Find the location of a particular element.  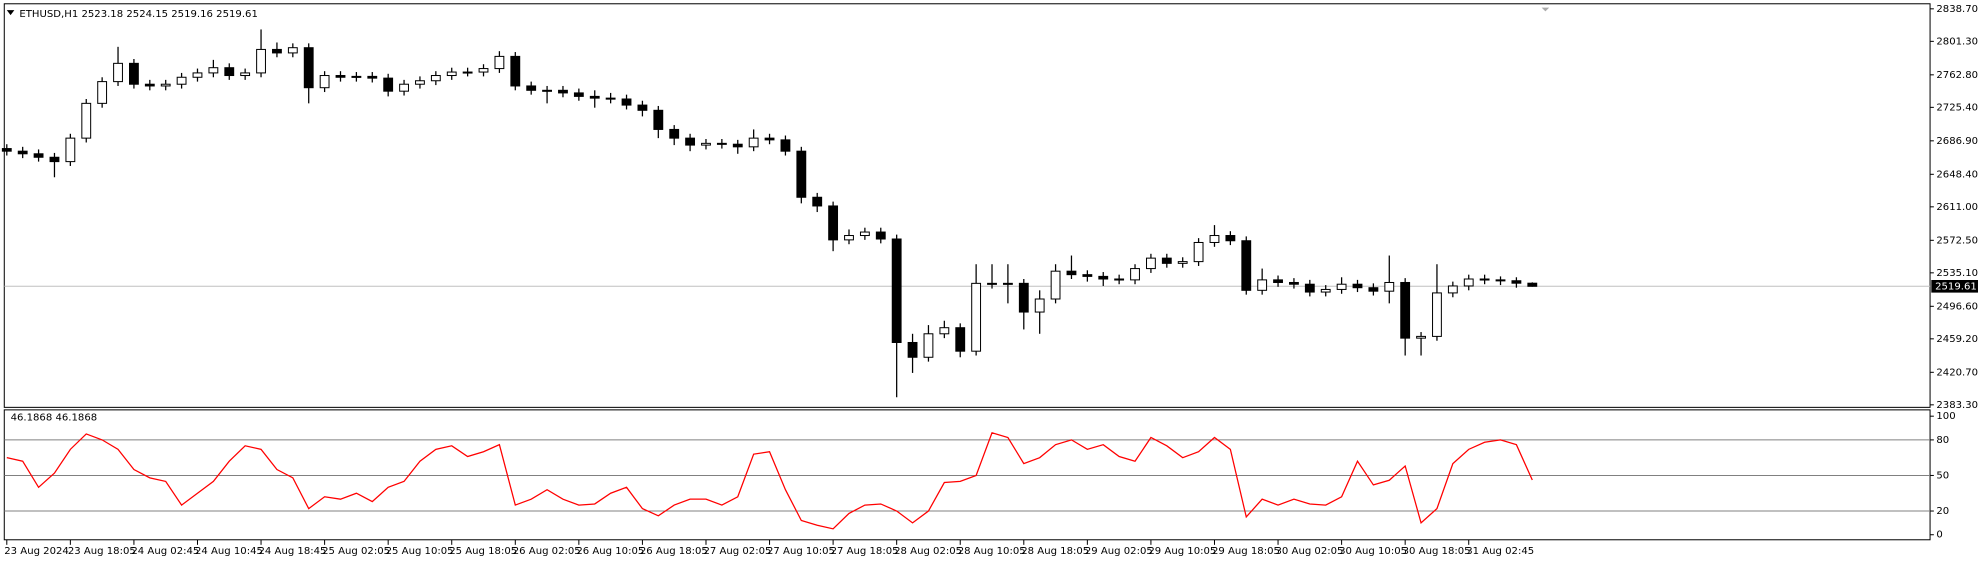

indicator-y-tick-label: 50 is located at coordinates (1942, 475).